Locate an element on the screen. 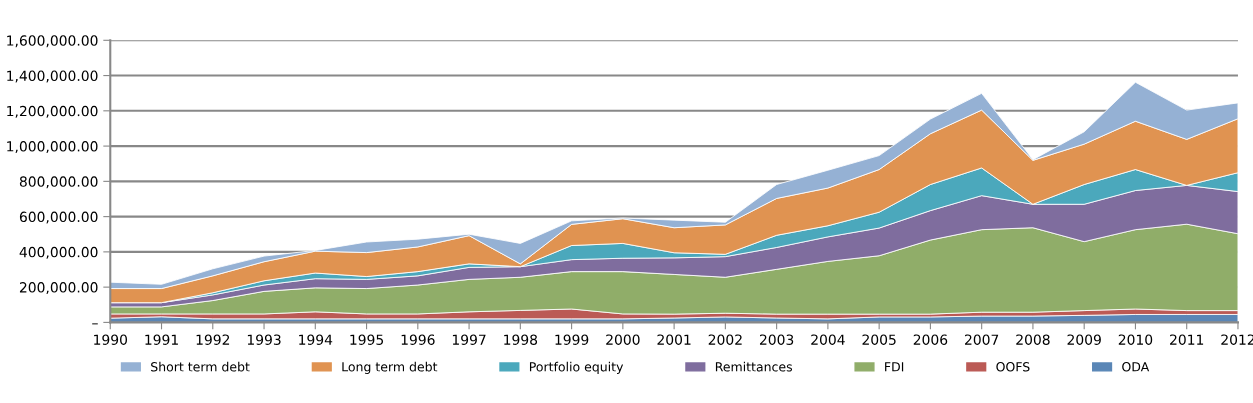 This screenshot has height=403, width=1253. x-tick-label: 2004 is located at coordinates (828, 339).